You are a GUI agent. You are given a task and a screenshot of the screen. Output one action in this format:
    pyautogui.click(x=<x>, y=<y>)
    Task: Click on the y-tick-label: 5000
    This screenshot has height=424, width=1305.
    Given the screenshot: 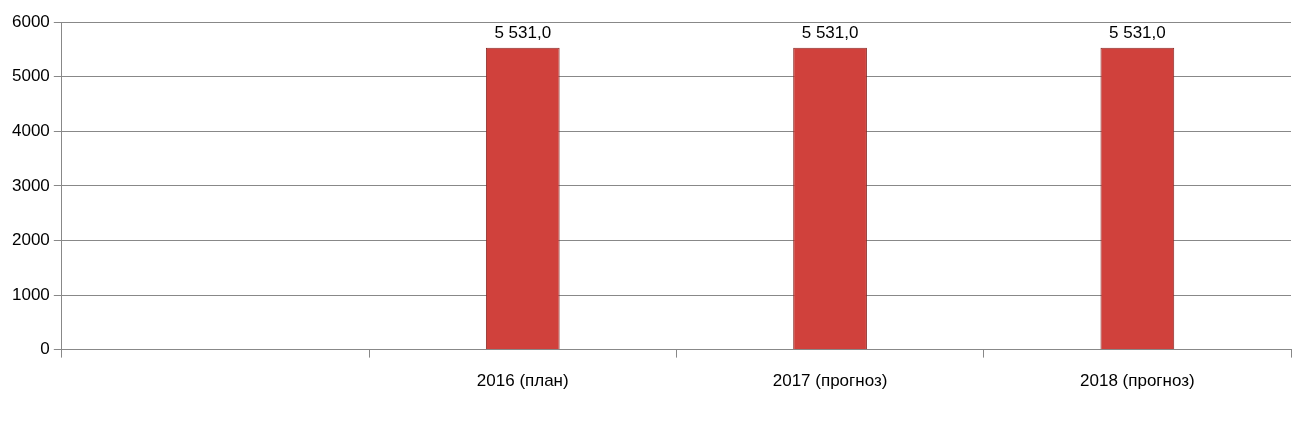 What is the action you would take?
    pyautogui.click(x=30, y=76)
    